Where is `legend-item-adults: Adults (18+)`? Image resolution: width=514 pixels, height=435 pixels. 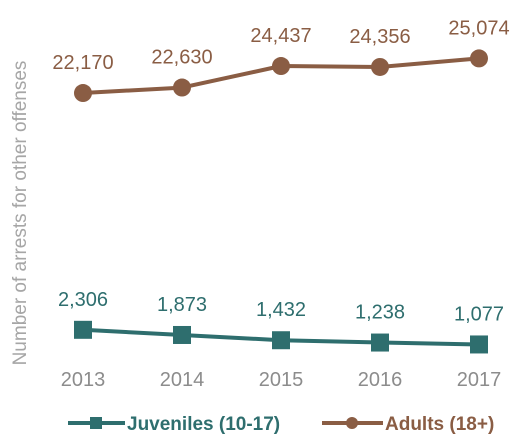 legend-item-adults: Adults (18+) is located at coordinates (408, 424).